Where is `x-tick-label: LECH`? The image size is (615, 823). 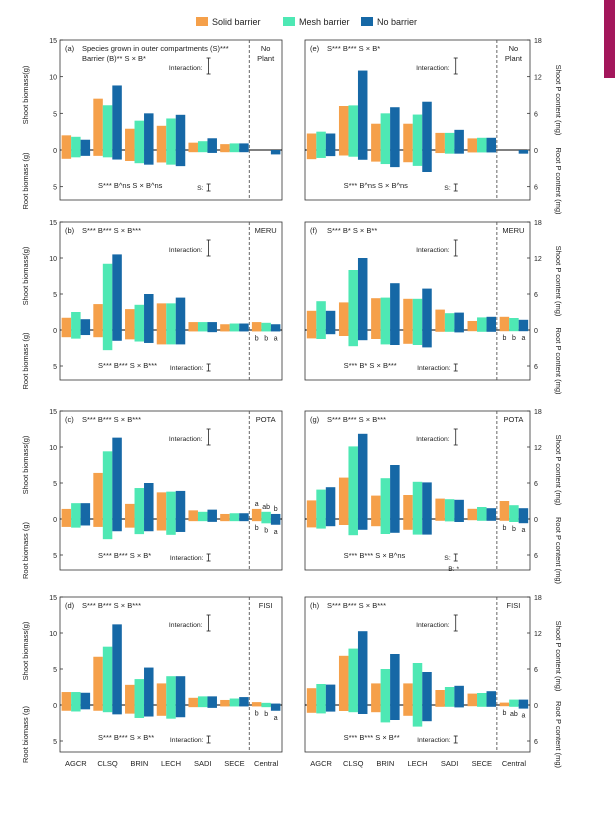
x-tick-label: LECH is located at coordinates (417, 763).